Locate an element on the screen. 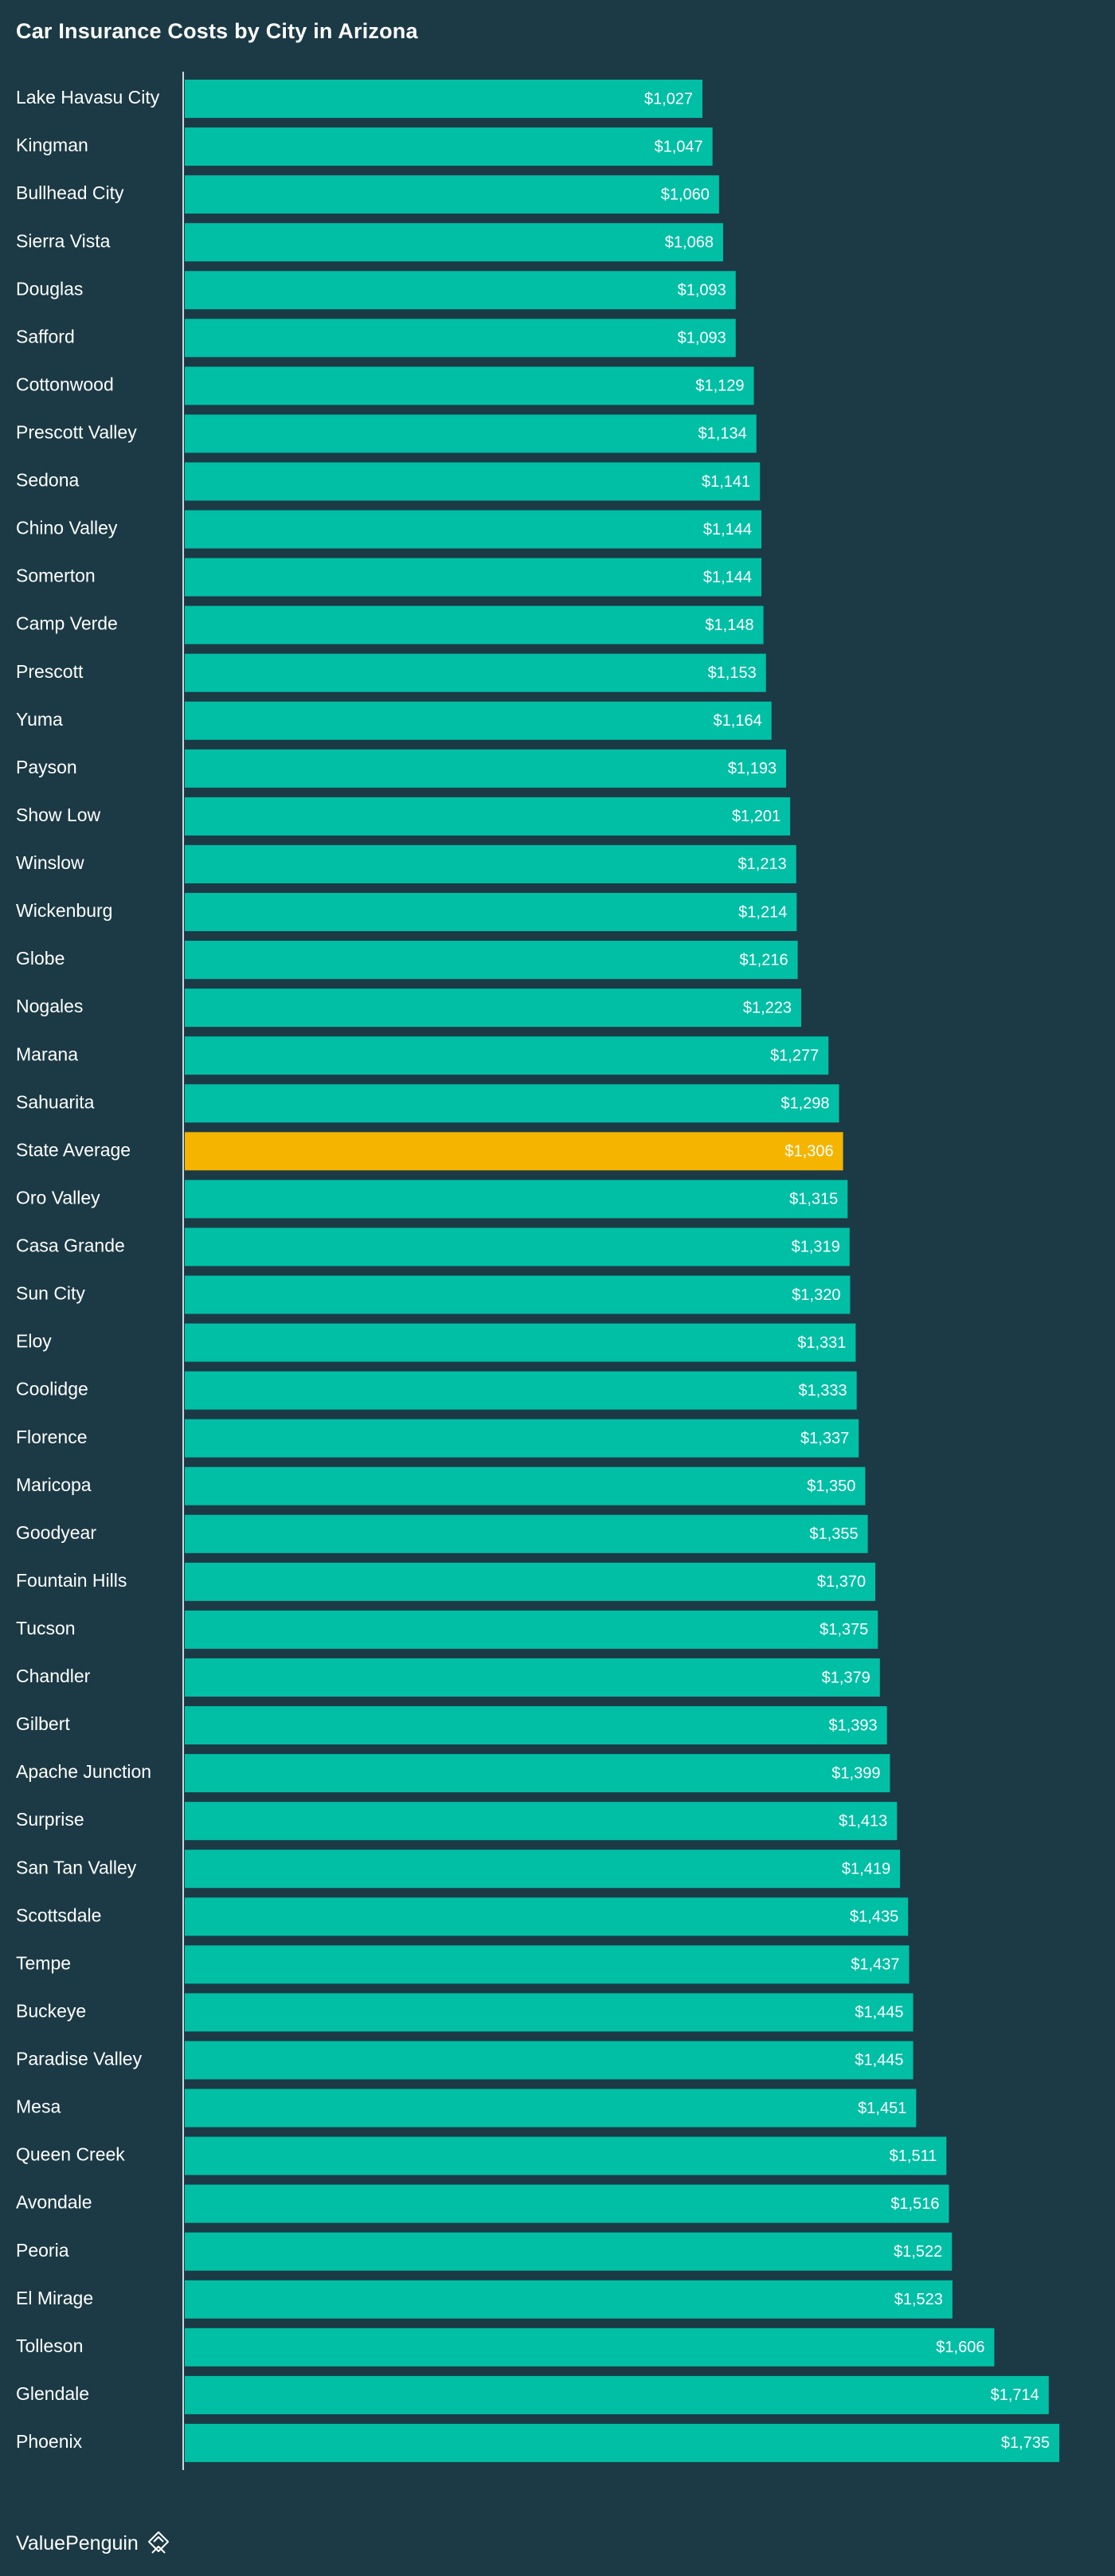 Image resolution: width=1115 pixels, height=2576 pixels. category-label: Paradise Valley is located at coordinates (79, 2059).